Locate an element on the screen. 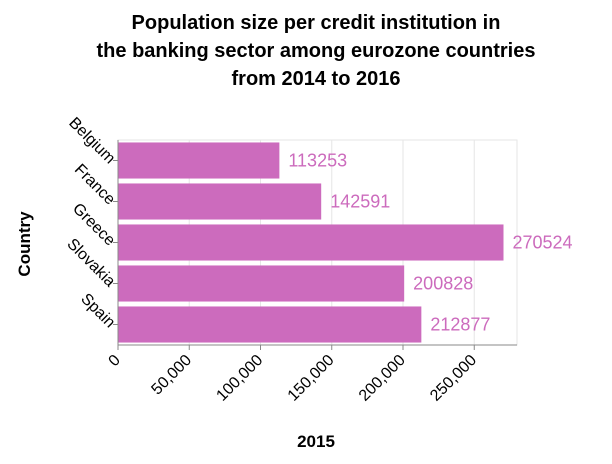 This screenshot has width=612, height=464. x-tick-label: 50,000 is located at coordinates (171, 375).